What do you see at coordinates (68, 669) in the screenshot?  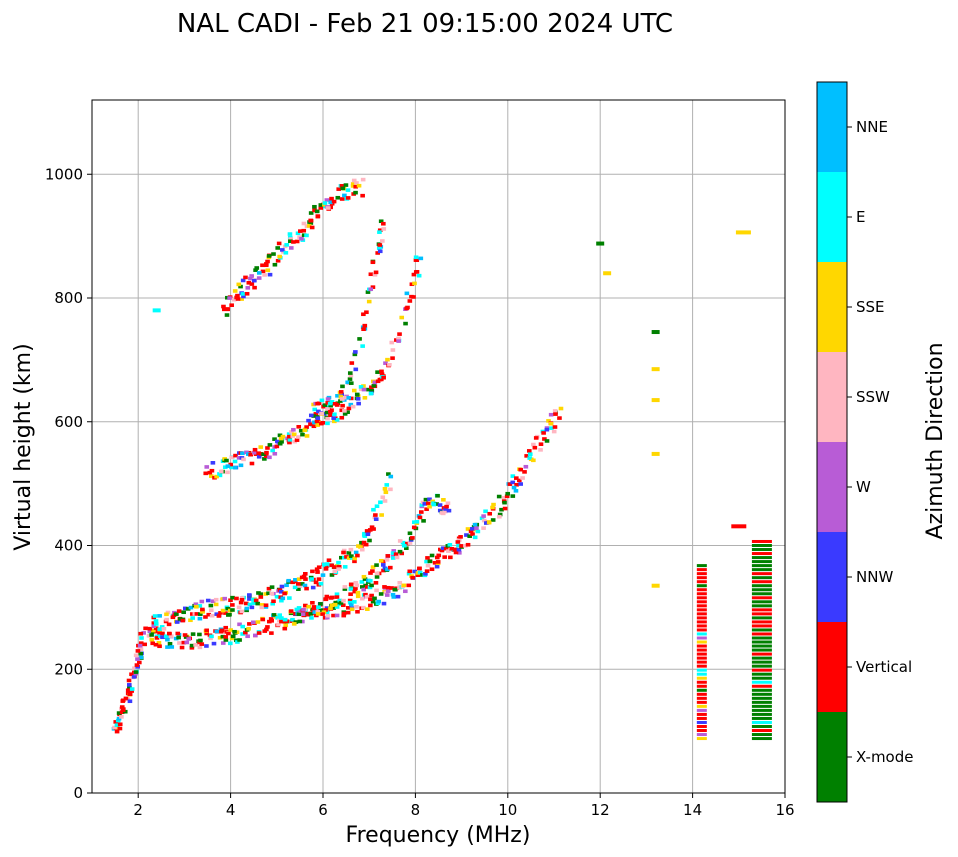 I see `y-tick-label: 200` at bounding box center [68, 669].